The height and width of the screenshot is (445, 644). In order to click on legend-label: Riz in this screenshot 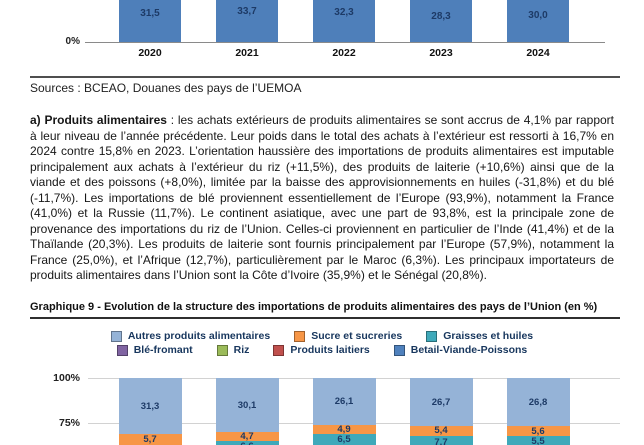, I will do `click(241, 350)`.